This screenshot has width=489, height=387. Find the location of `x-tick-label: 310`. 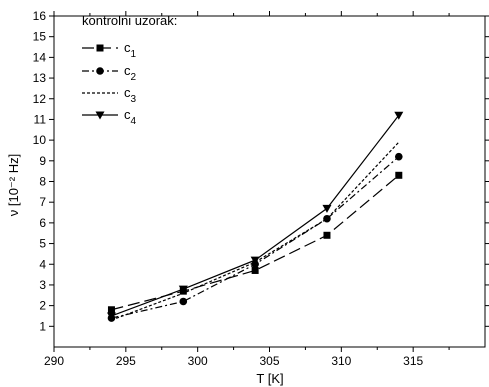

x-tick-label: 310 is located at coordinates (341, 361).